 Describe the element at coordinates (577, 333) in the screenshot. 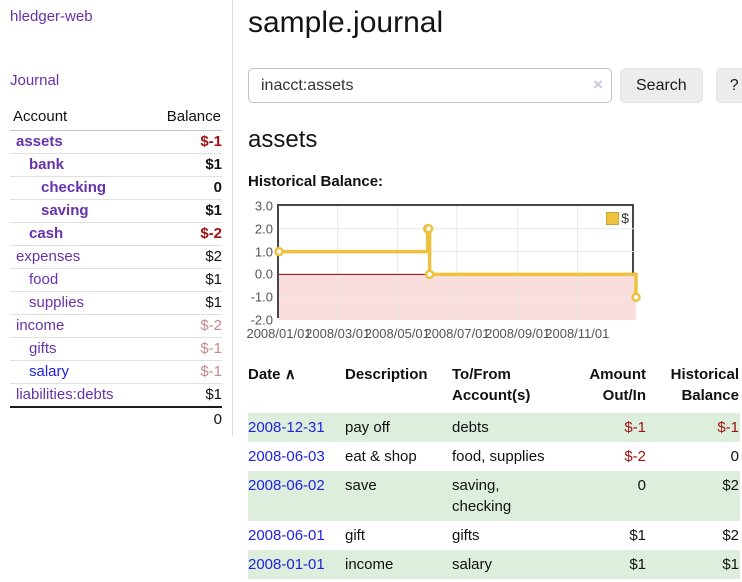

I see `x-axis-tick-label: 2008/11/01` at that location.